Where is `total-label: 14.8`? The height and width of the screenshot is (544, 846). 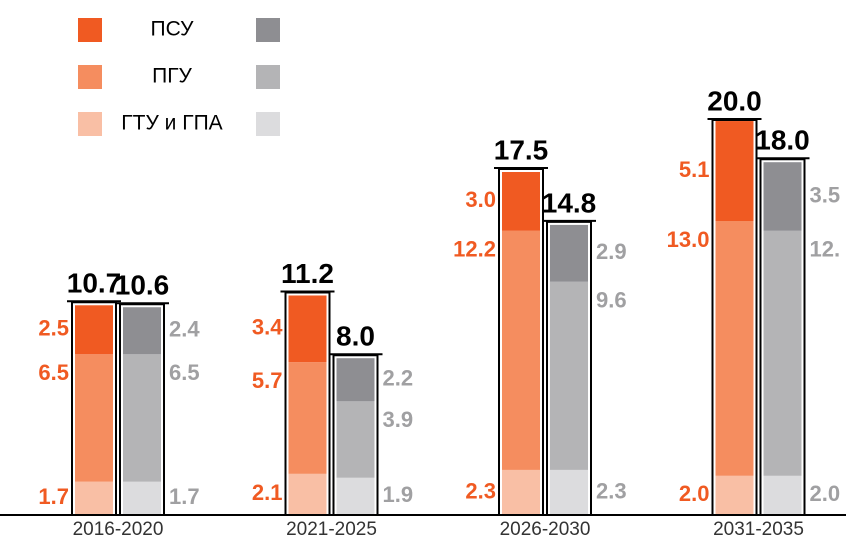
total-label: 14.8 is located at coordinates (569, 202).